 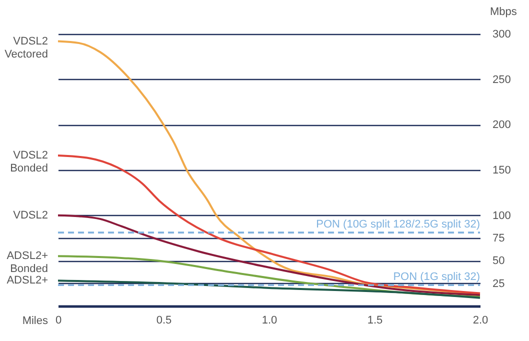 I want to click on y-tick-label: 150, so click(x=501, y=170).